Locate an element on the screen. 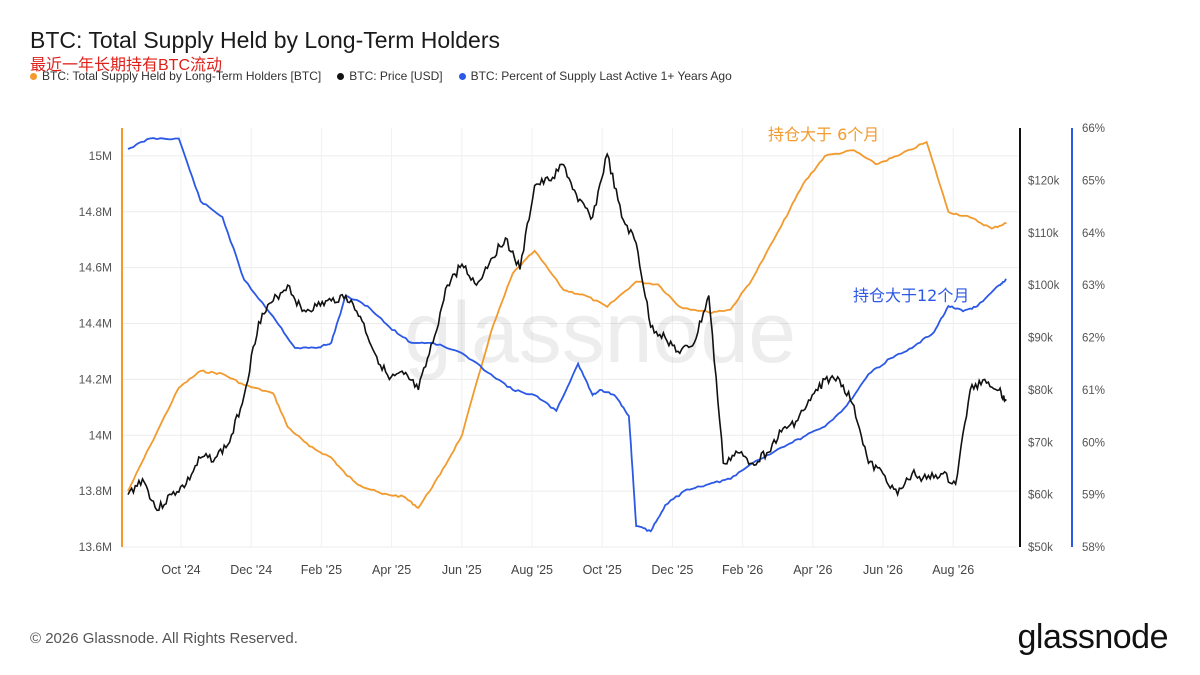  y-pct-tick-label: 64% is located at coordinates (1093, 234).